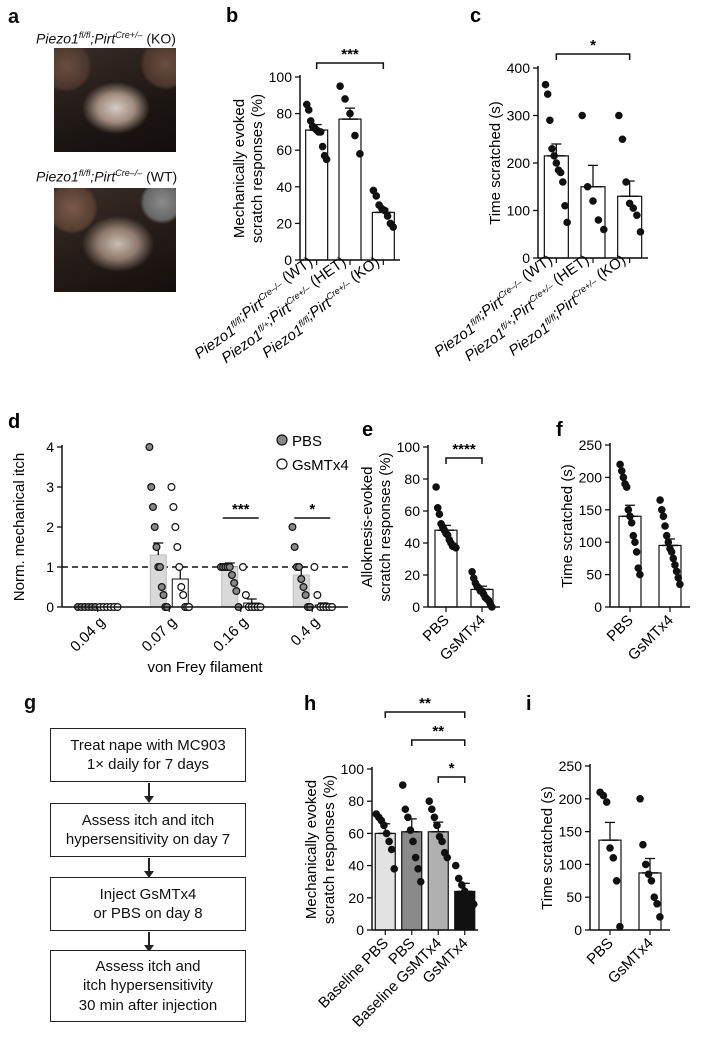 Image resolution: width=723 pixels, height=1042 pixels. I want to click on sup-ko-2: Cre+/–, so click(129, 35).